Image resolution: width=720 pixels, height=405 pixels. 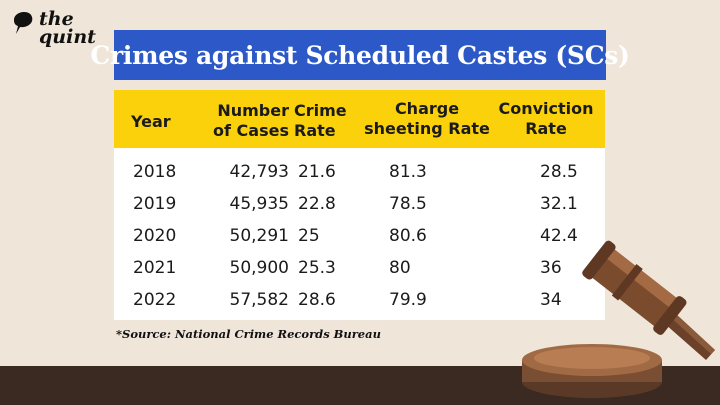 I want to click on cell-year: 2020, so click(x=155, y=236).